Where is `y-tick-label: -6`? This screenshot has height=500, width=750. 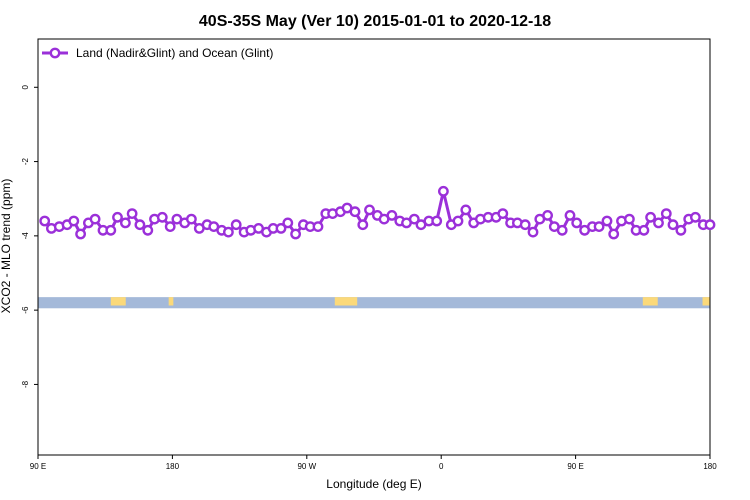 y-tick-label: -6 is located at coordinates (25, 310).